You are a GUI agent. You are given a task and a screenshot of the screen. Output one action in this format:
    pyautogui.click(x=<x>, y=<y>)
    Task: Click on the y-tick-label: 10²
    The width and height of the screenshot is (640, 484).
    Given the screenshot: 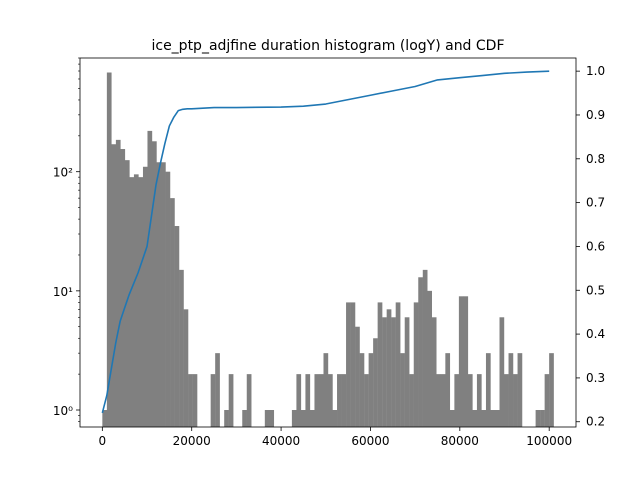 What is the action you would take?
    pyautogui.click(x=63, y=173)
    